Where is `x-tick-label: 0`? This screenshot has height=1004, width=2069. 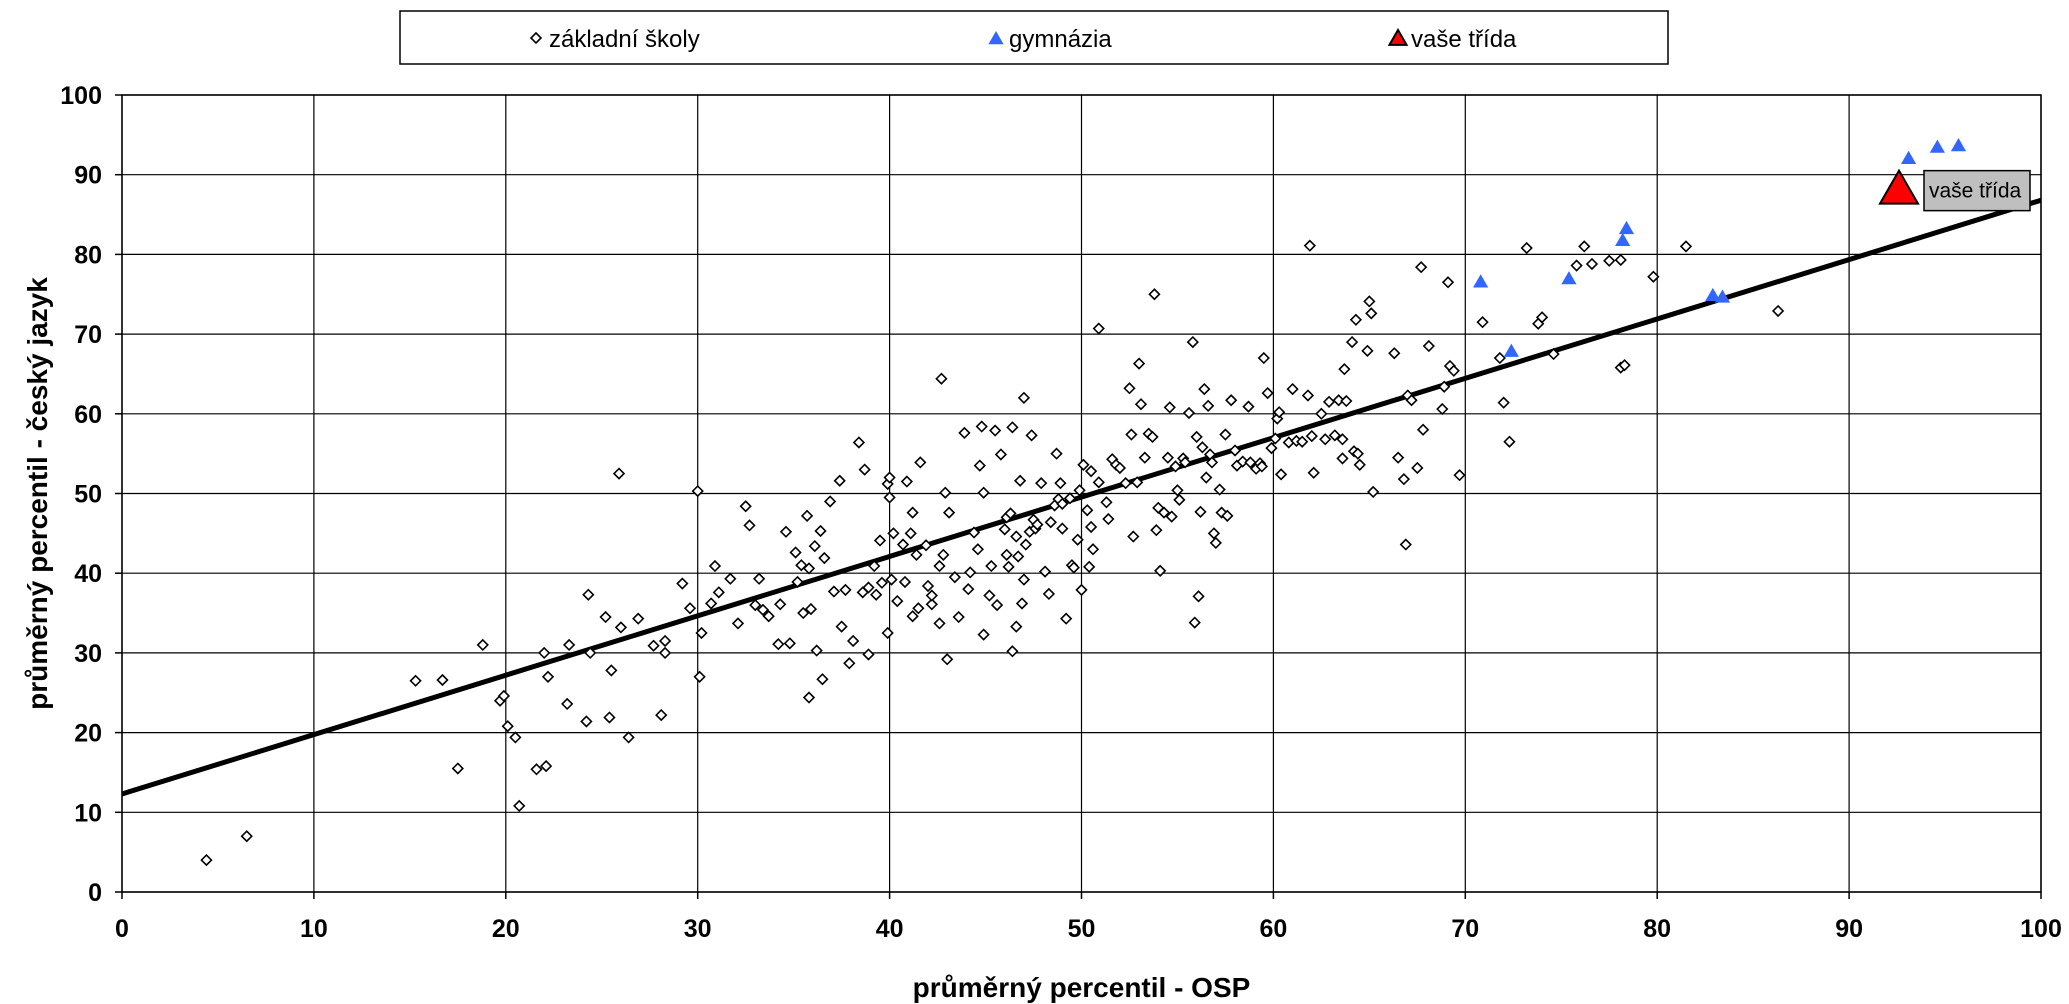 x-tick-label: 0 is located at coordinates (122, 929).